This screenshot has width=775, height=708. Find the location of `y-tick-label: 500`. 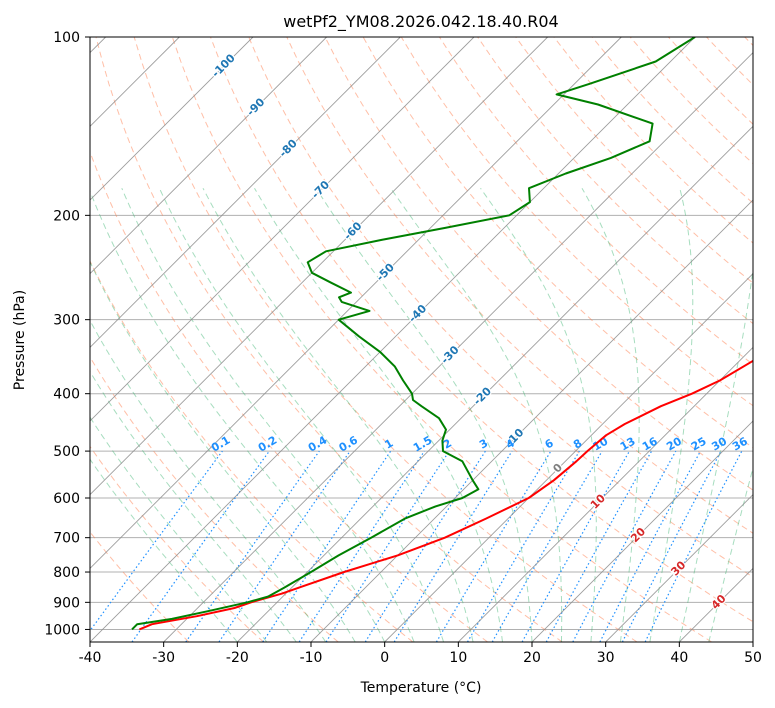

y-tick-label: 500 is located at coordinates (66, 452).